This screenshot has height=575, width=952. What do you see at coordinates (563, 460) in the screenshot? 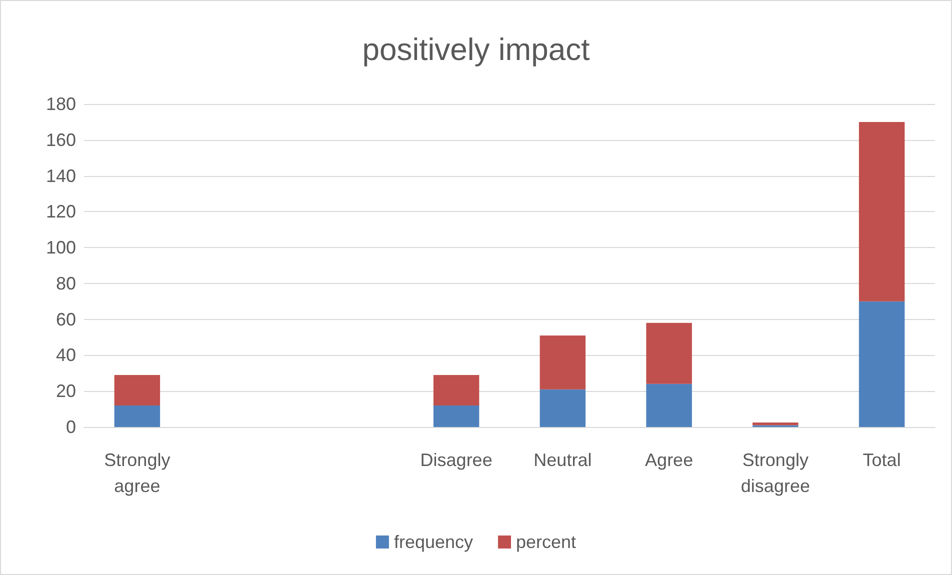
I see `x-tick-label: Neutral` at bounding box center [563, 460].